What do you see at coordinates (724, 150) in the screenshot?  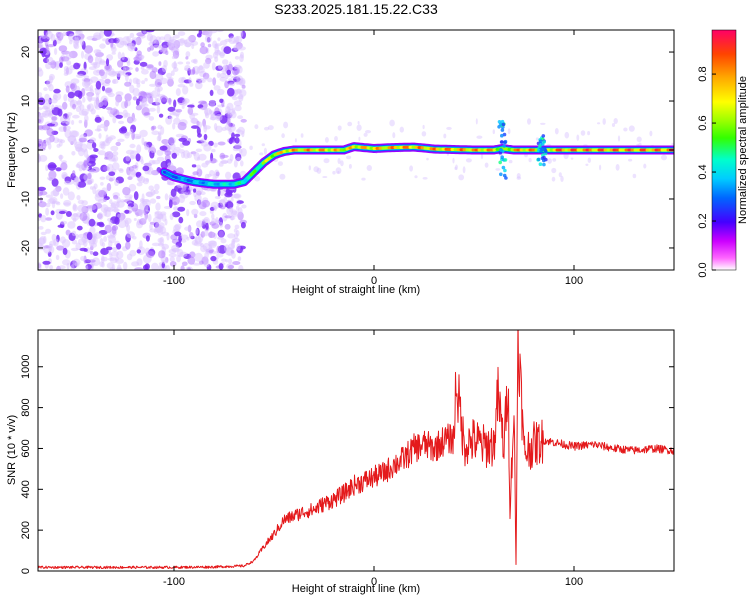 I see `colorbar-frame` at bounding box center [724, 150].